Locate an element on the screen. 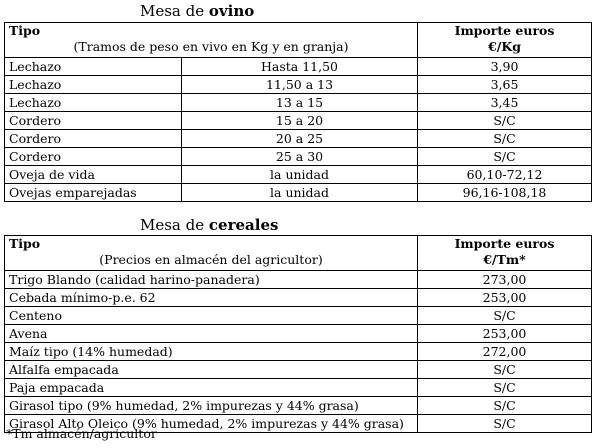  table-row: Cordero 25 a 30 S/C is located at coordinates (298, 156).